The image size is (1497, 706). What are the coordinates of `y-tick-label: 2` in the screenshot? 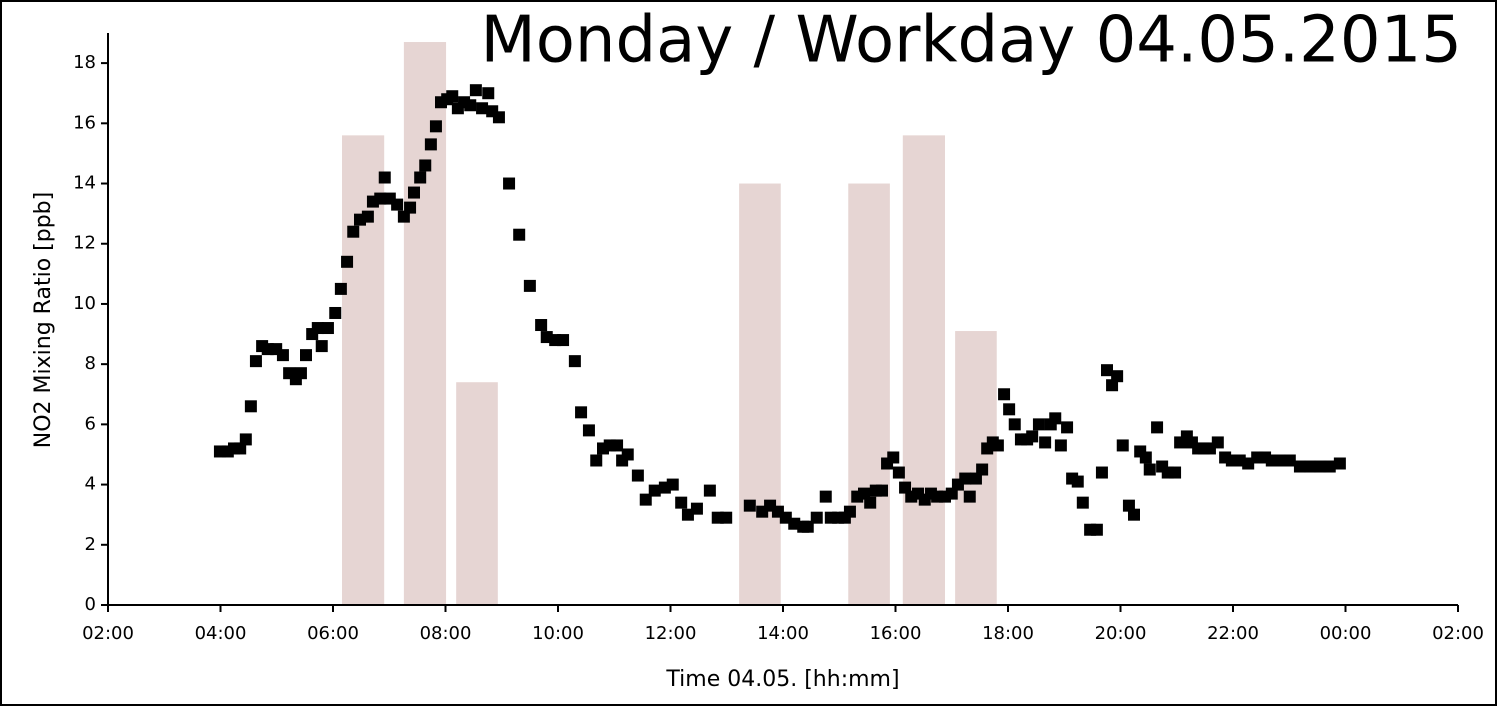 It's located at (90, 544).